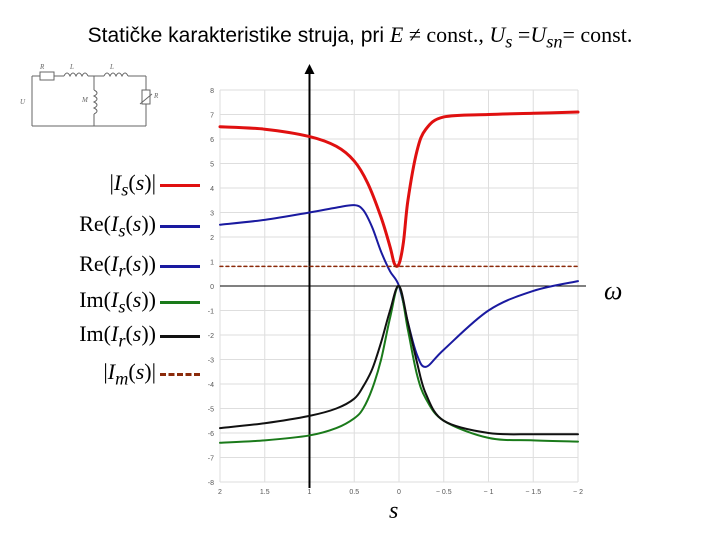 The image size is (720, 540). What do you see at coordinates (111, 67) in the screenshot?
I see `circuit-label-lr: L` at bounding box center [111, 67].